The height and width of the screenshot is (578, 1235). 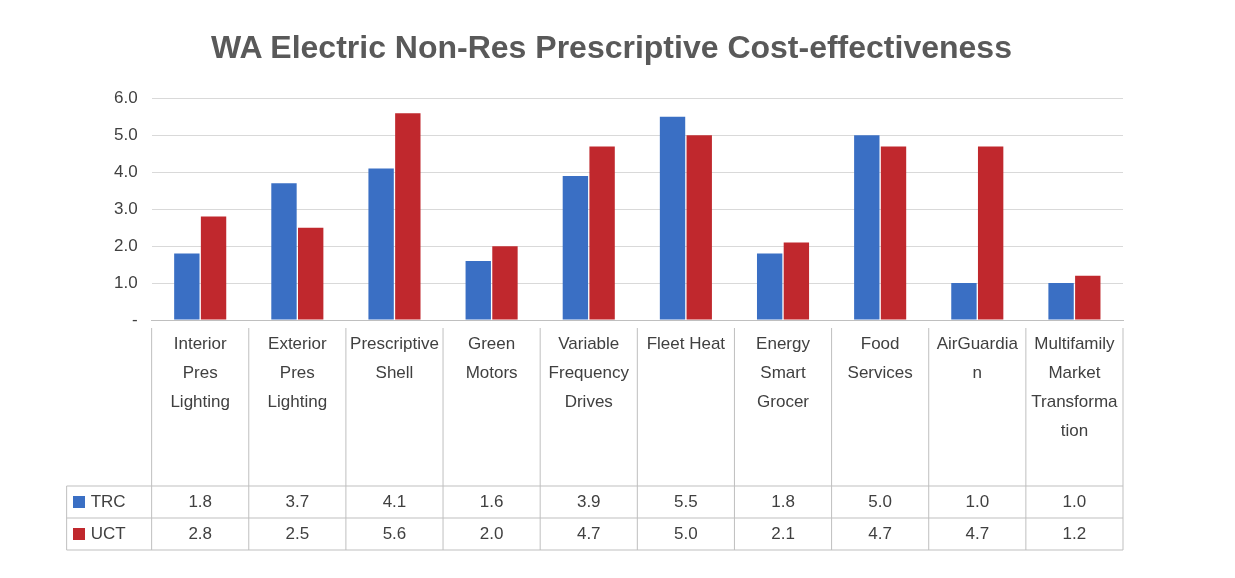 What do you see at coordinates (134, 319) in the screenshot?
I see `y-tick-label: -` at bounding box center [134, 319].